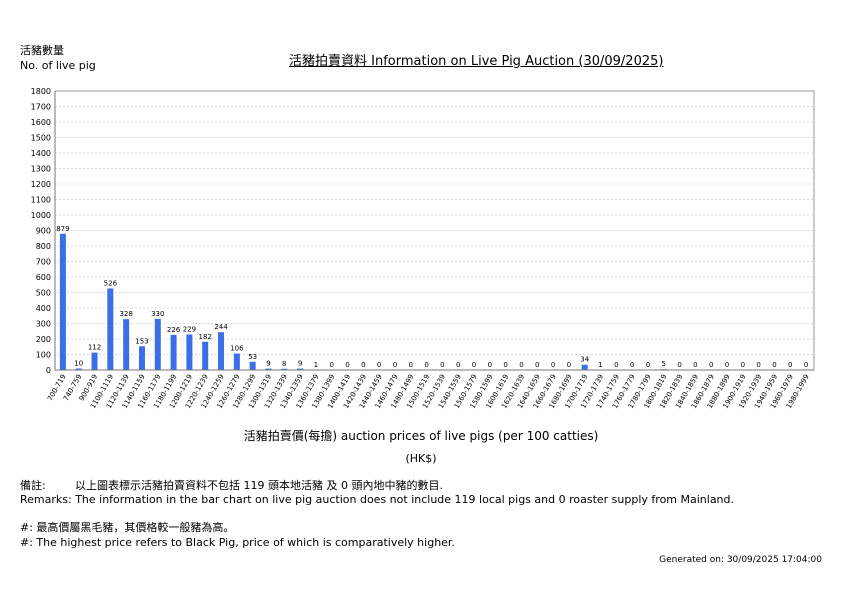  I want to click on y-tick-label: 1500, so click(41, 138).